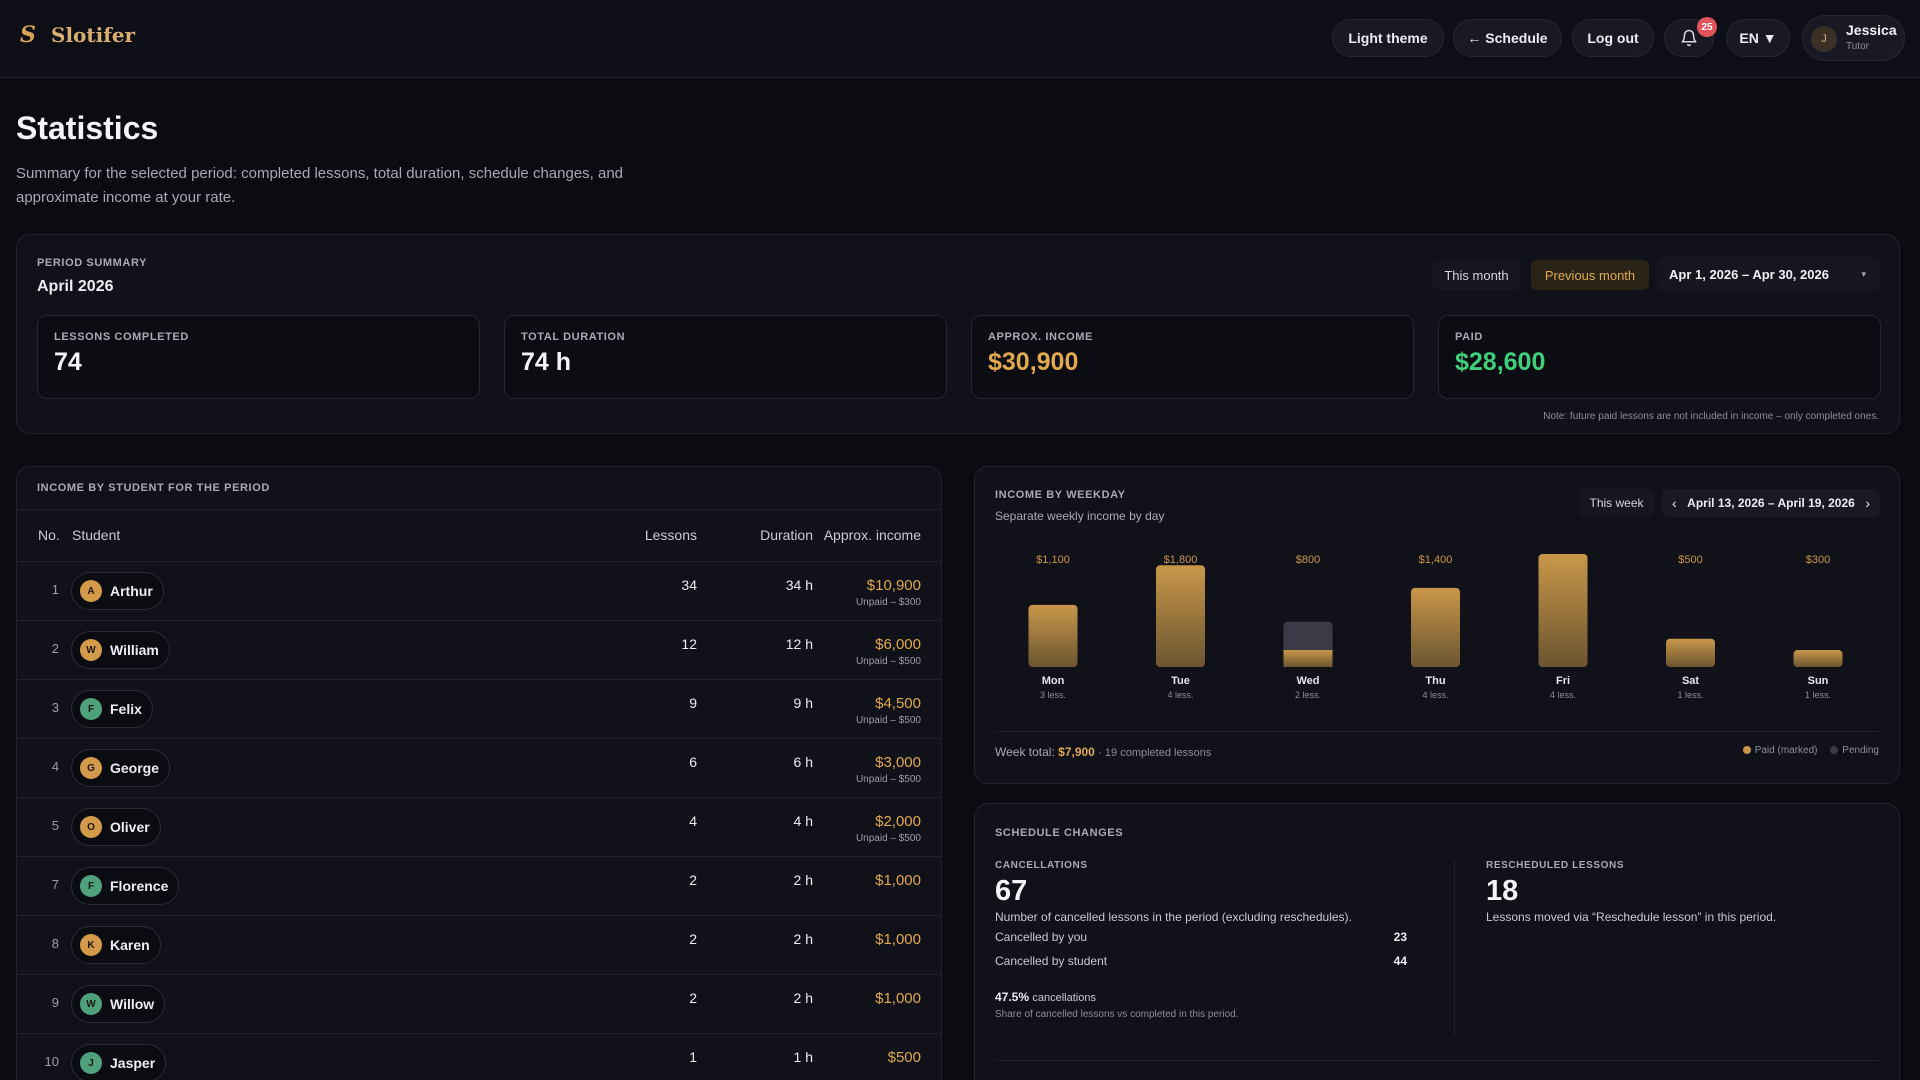  I want to click on day-label: Sat, so click(1690, 681).